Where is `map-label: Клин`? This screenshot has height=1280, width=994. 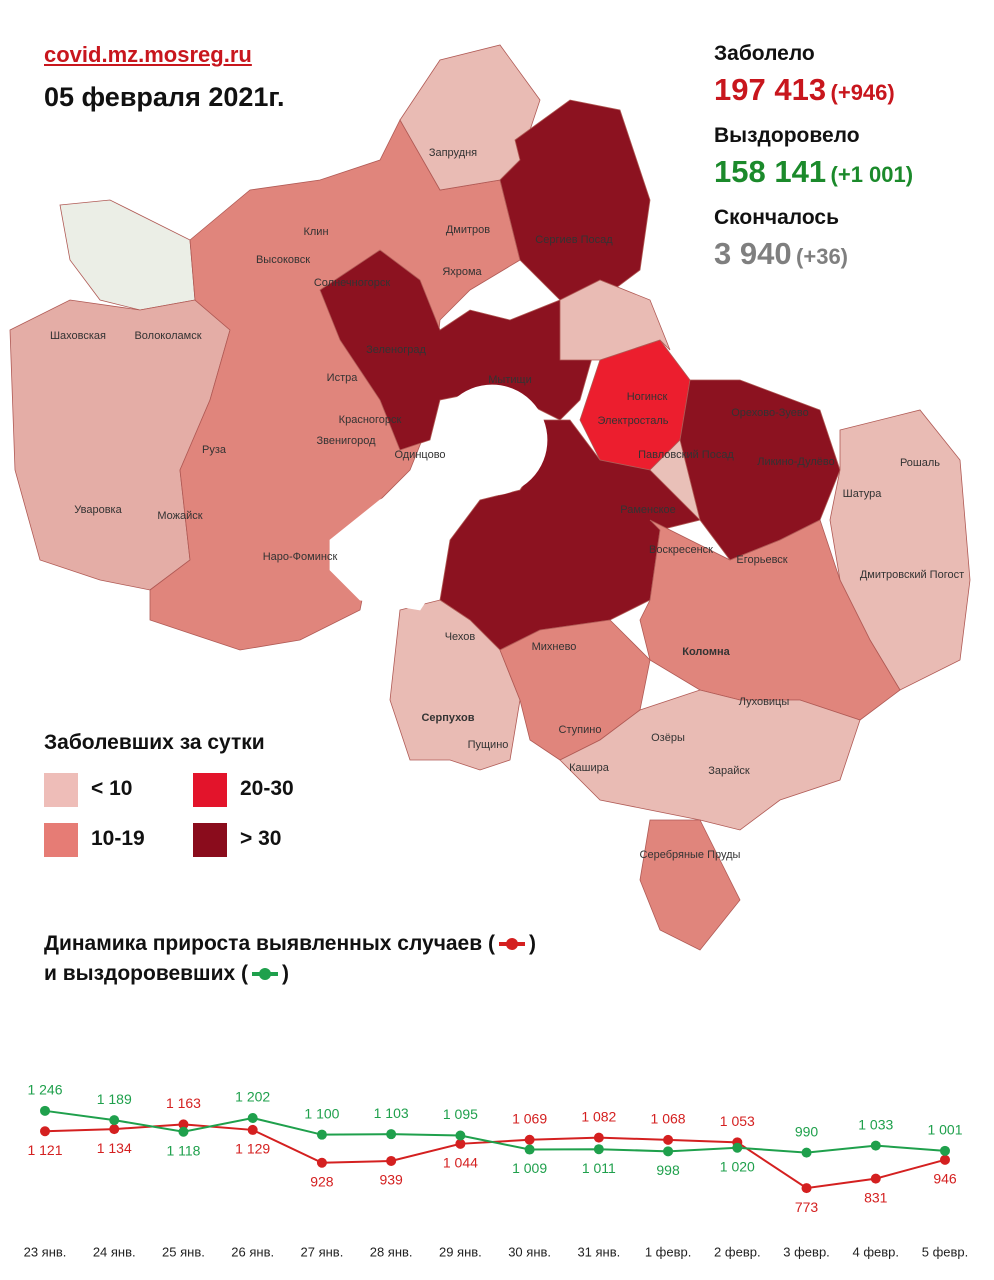
map-label: Клин is located at coordinates (315, 232).